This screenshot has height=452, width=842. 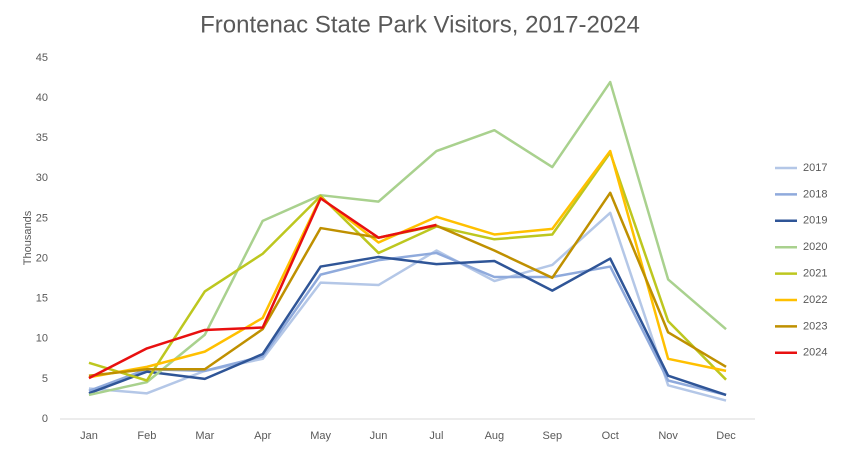 I want to click on y-tick-label: 40, so click(x=42, y=98).